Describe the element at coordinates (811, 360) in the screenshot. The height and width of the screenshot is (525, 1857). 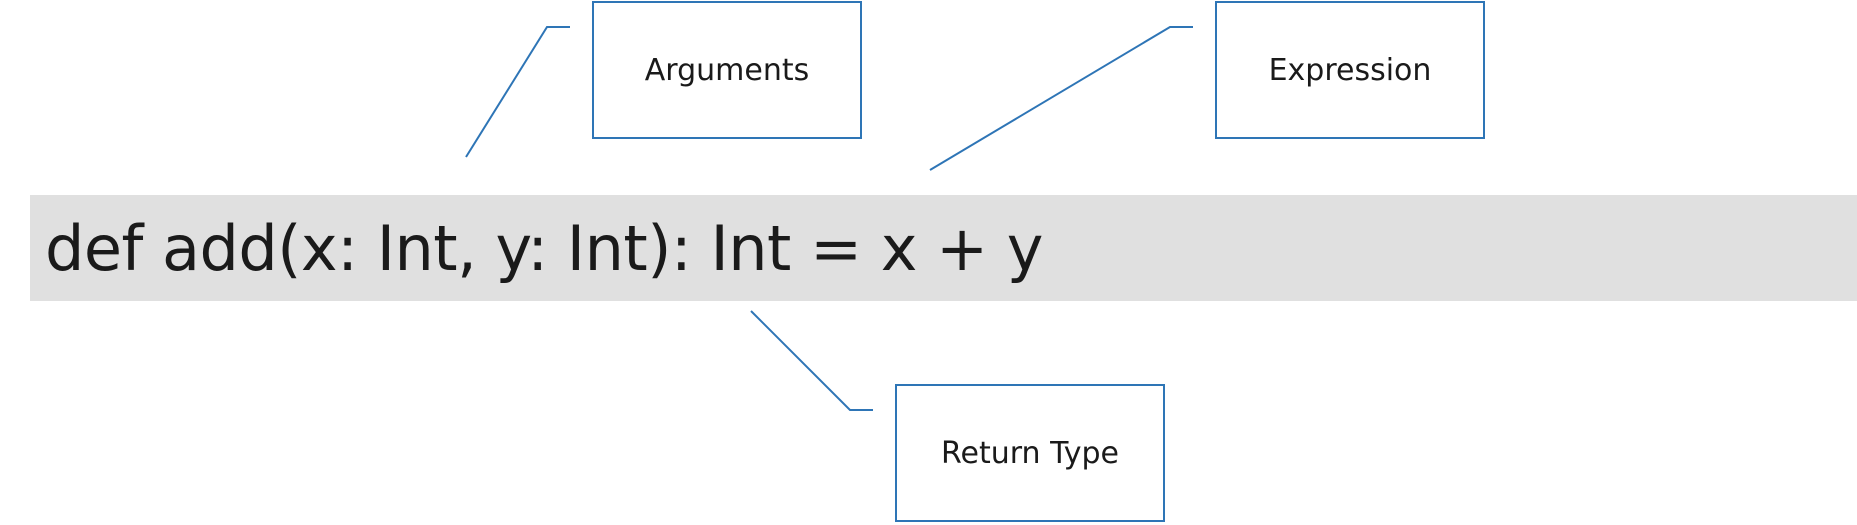
I see `return-type-leader-line` at that location.